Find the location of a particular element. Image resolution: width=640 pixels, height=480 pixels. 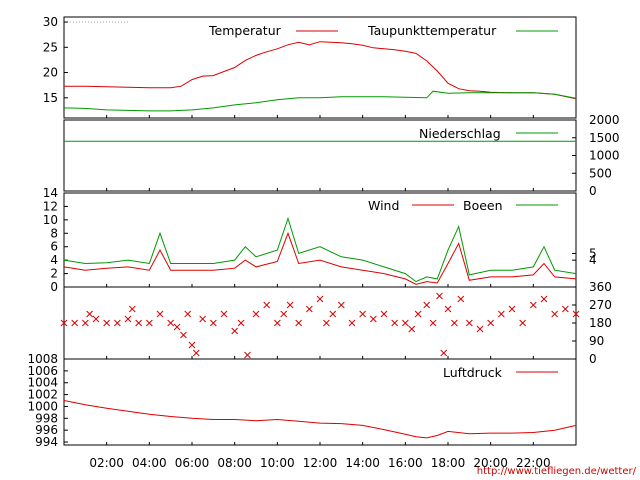

legend-temperatur: Temperatur is located at coordinates (245, 30).